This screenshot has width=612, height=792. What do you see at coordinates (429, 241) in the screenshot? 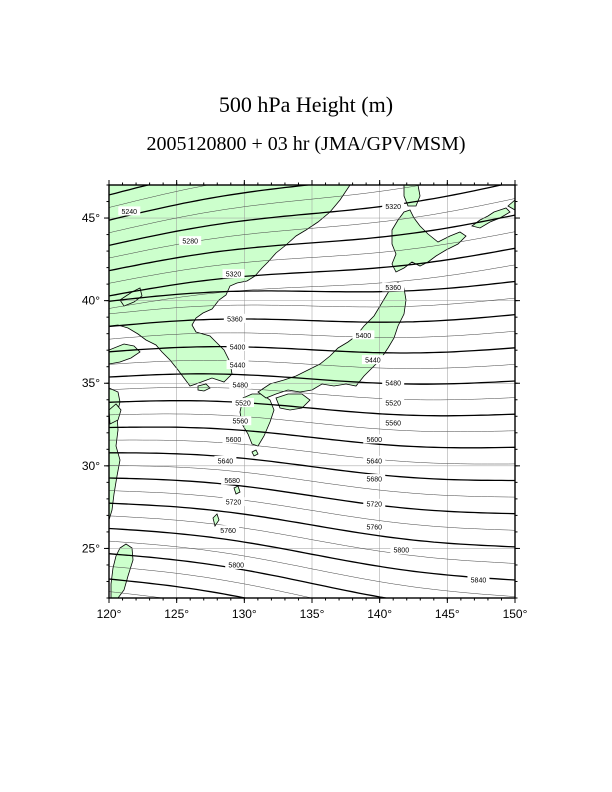
I see `hokkaido` at bounding box center [429, 241].